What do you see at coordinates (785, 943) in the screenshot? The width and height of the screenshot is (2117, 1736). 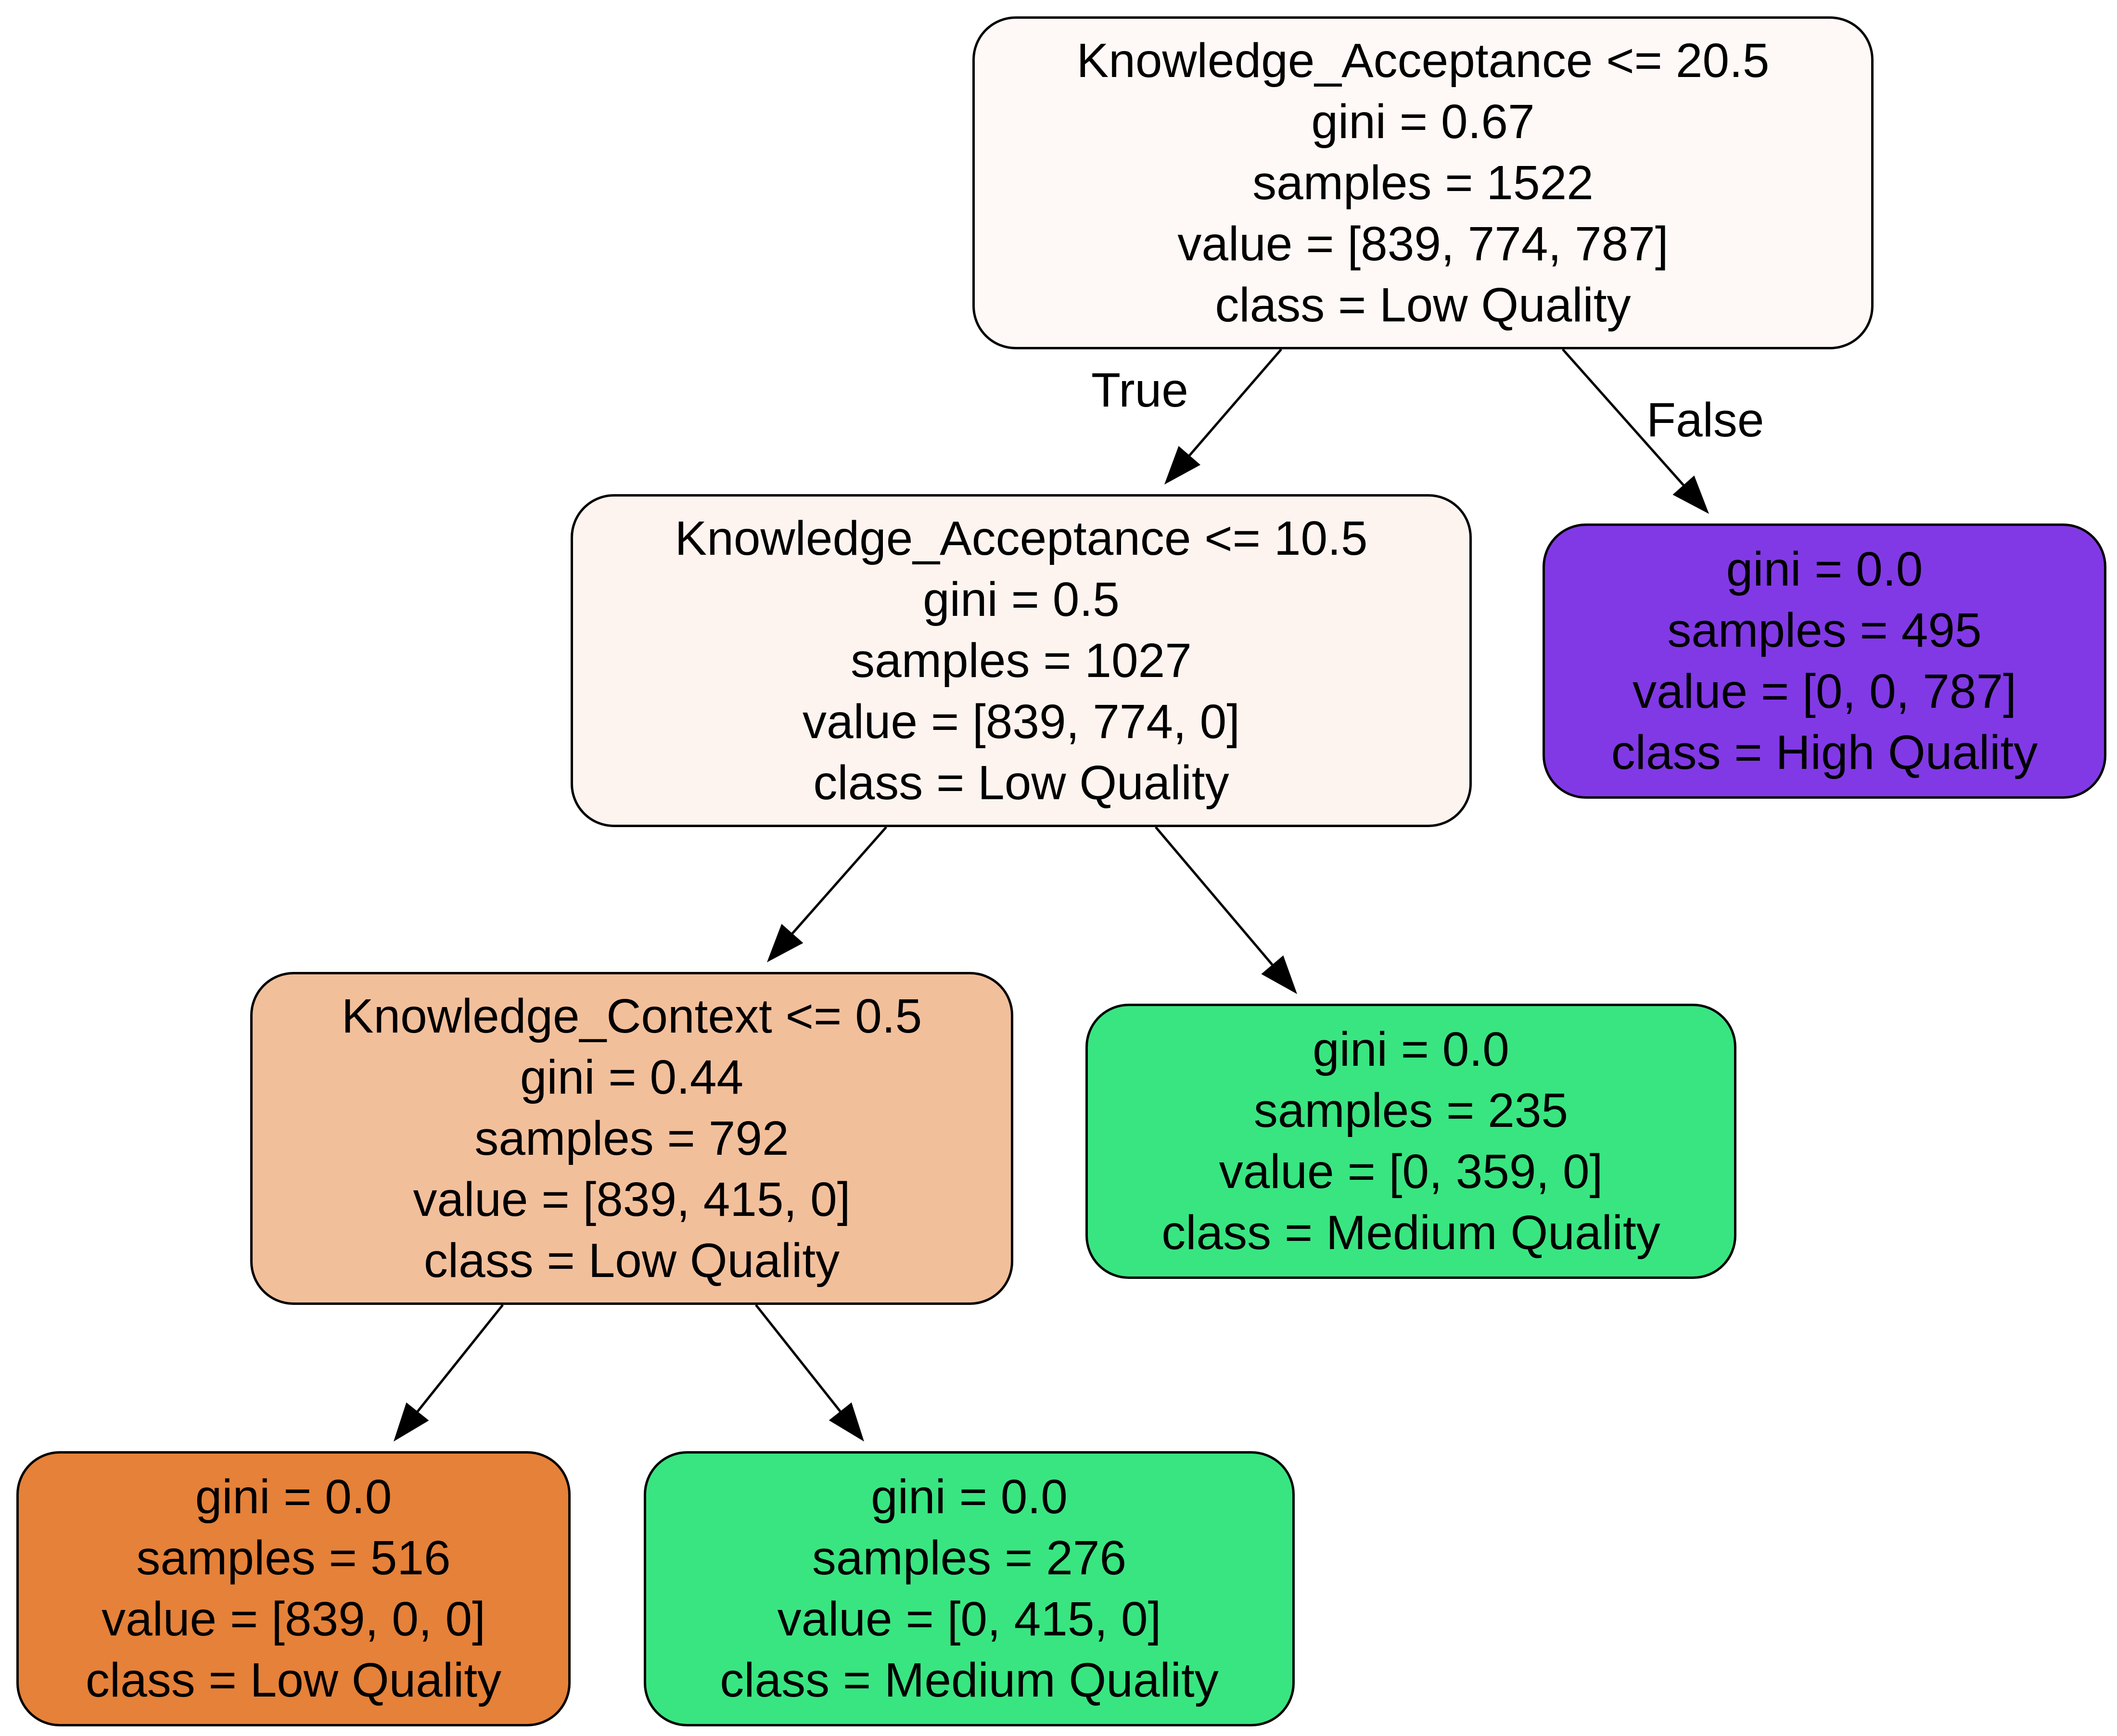 I see `edge-arrowhead-n1-n3` at bounding box center [785, 943].